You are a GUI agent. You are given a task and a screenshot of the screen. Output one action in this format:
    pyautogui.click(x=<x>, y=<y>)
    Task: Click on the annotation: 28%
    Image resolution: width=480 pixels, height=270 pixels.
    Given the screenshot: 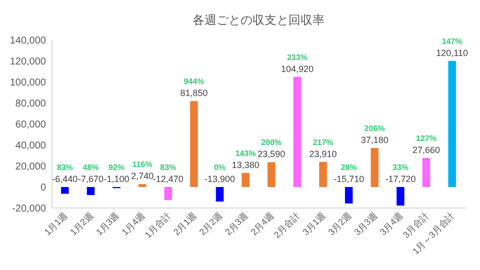 What is the action you would take?
    pyautogui.click(x=348, y=167)
    